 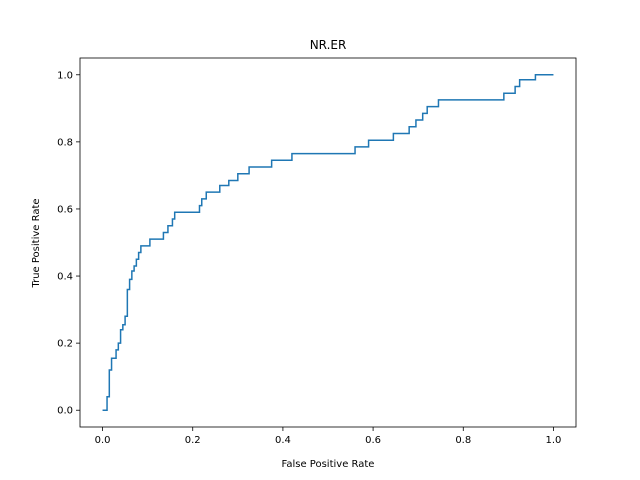 What do you see at coordinates (193, 440) in the screenshot?
I see `x-tick-label: 0.2` at bounding box center [193, 440].